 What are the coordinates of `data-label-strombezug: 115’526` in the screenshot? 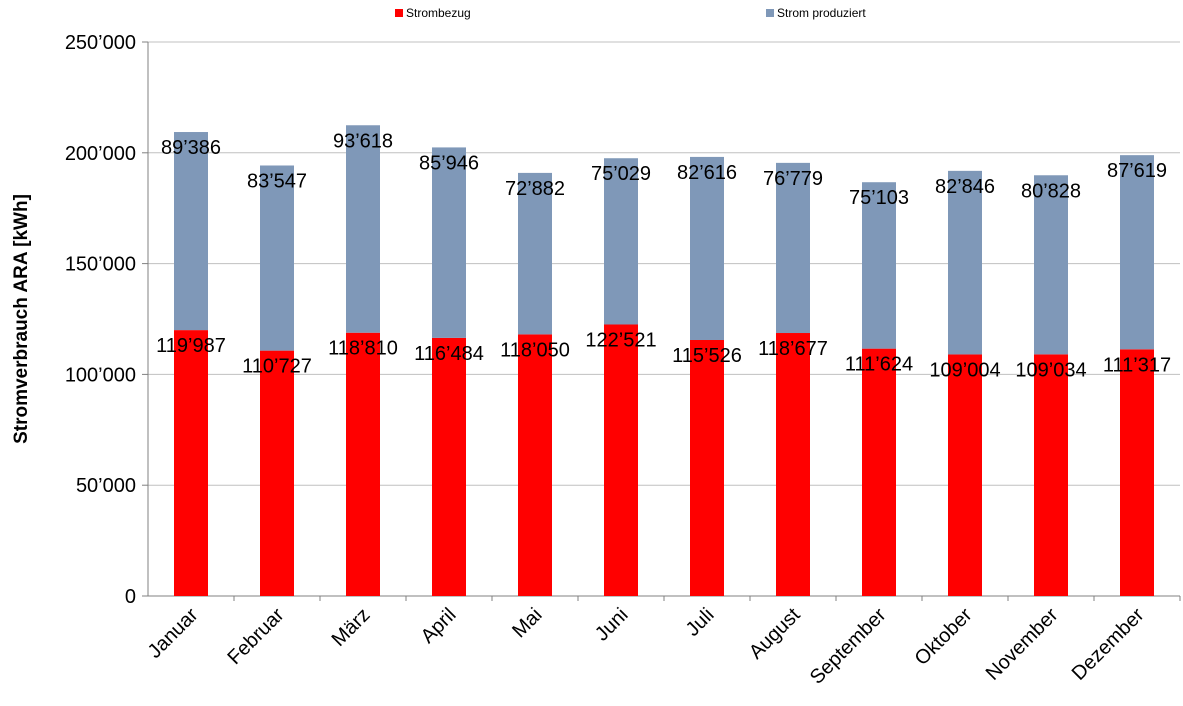 It's located at (707, 356).